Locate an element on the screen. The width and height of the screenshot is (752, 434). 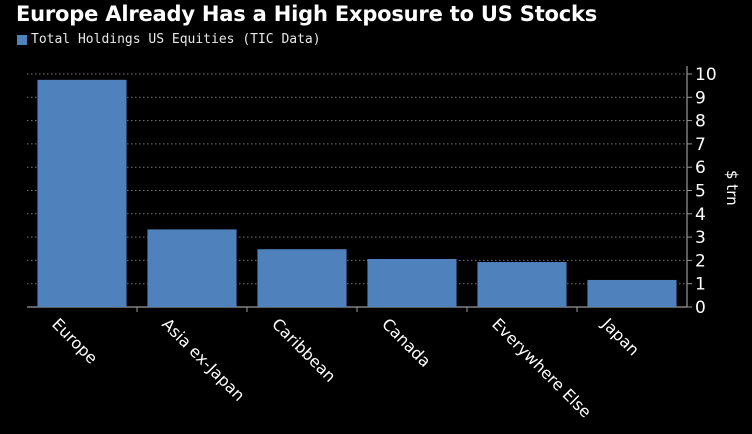
bar-japan is located at coordinates (632, 293).